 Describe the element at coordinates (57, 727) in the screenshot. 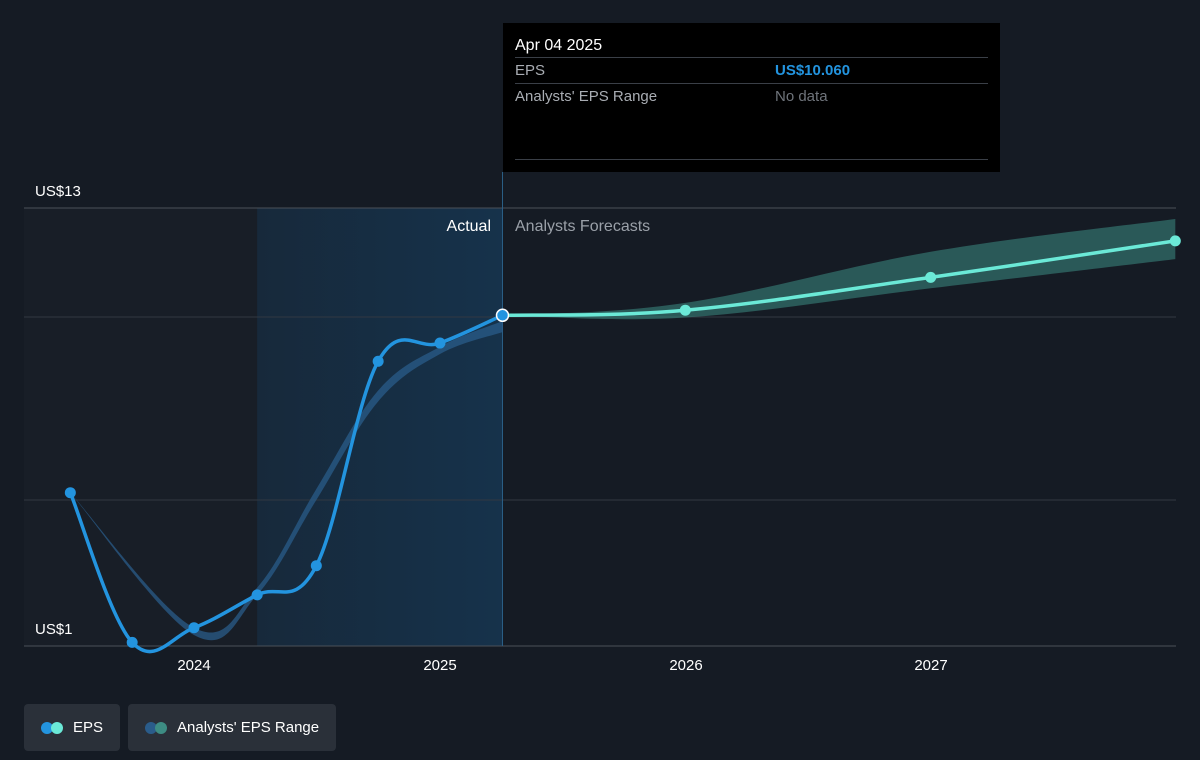

I see `eps-dot-forecast` at that location.